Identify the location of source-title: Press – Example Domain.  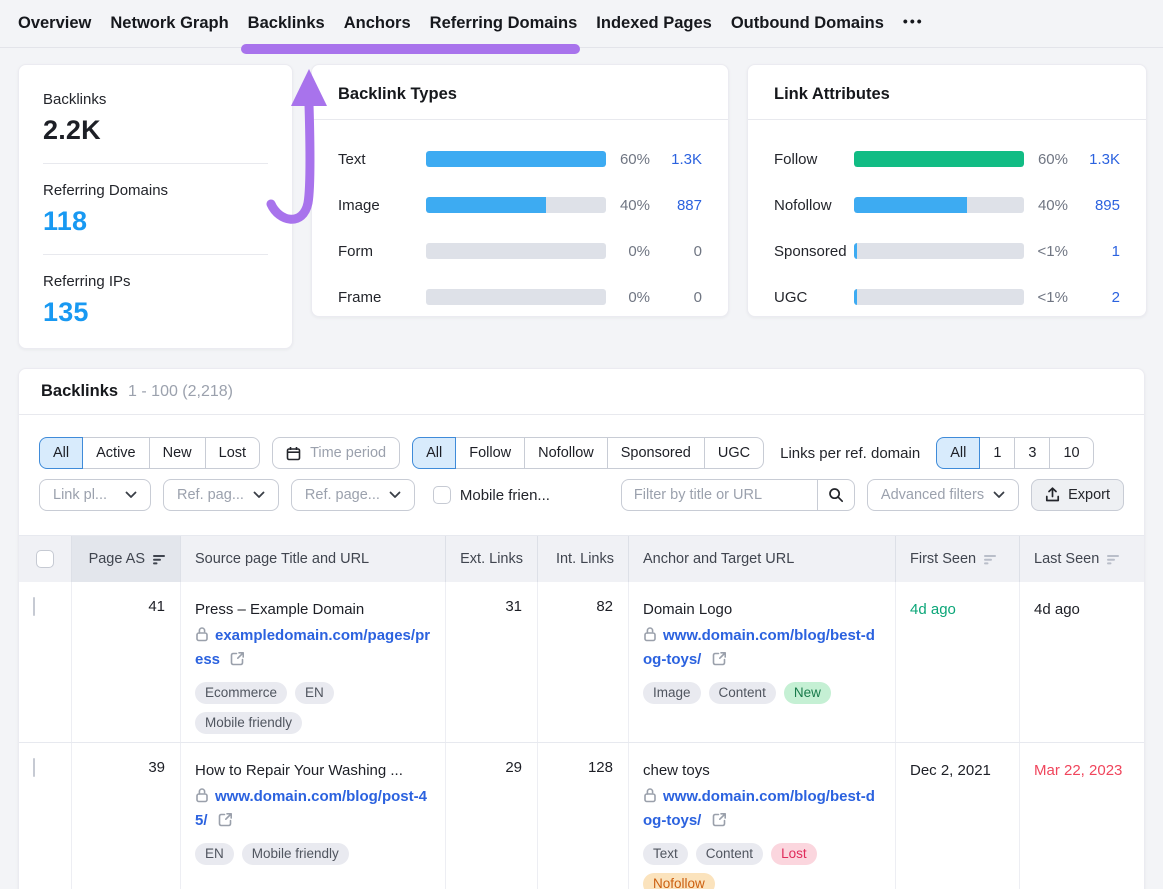
(280, 609).